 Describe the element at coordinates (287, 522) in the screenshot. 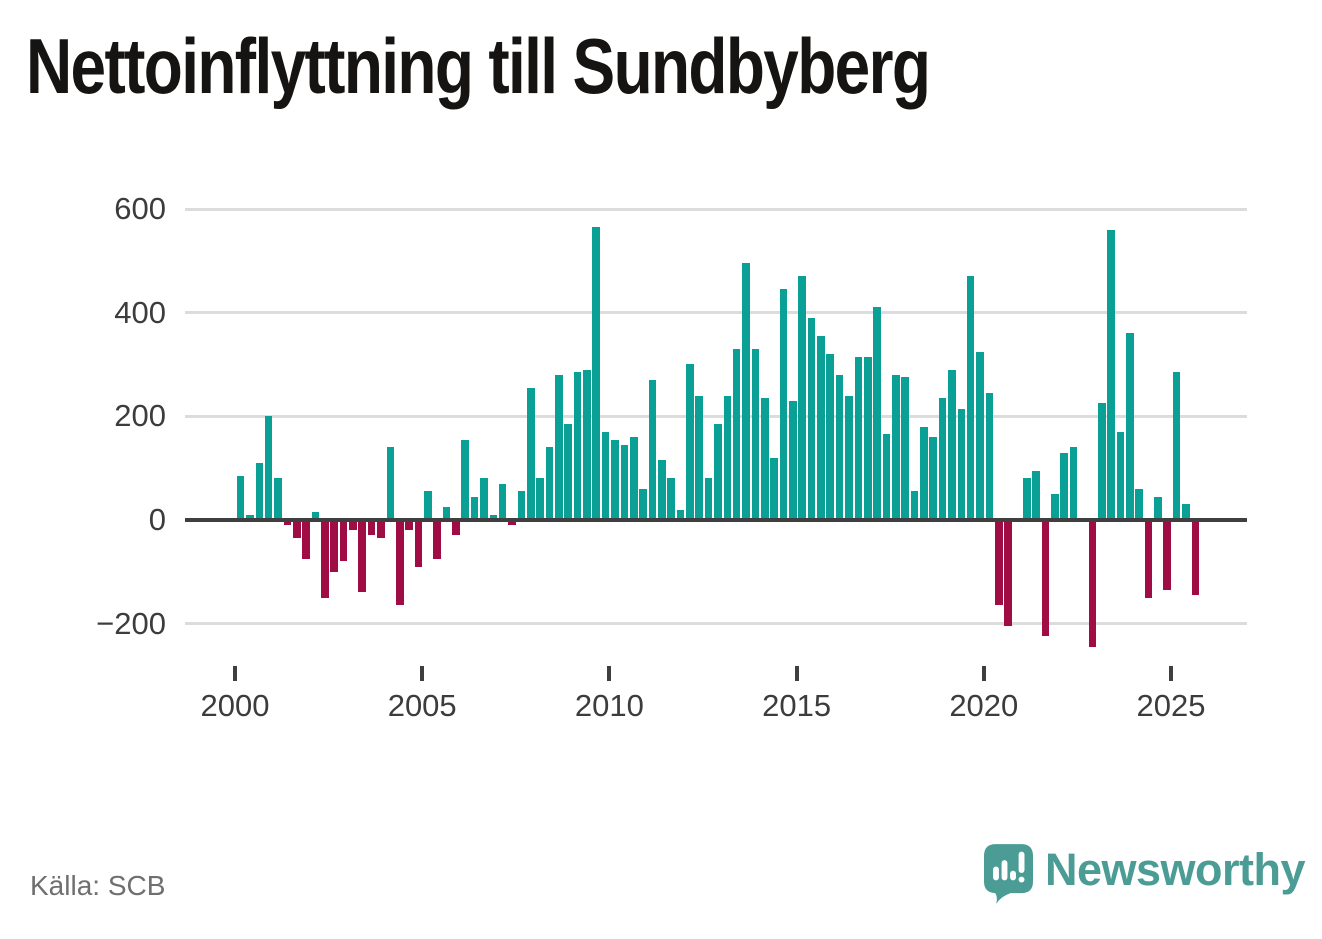

I see `bar-2001-q2` at that location.